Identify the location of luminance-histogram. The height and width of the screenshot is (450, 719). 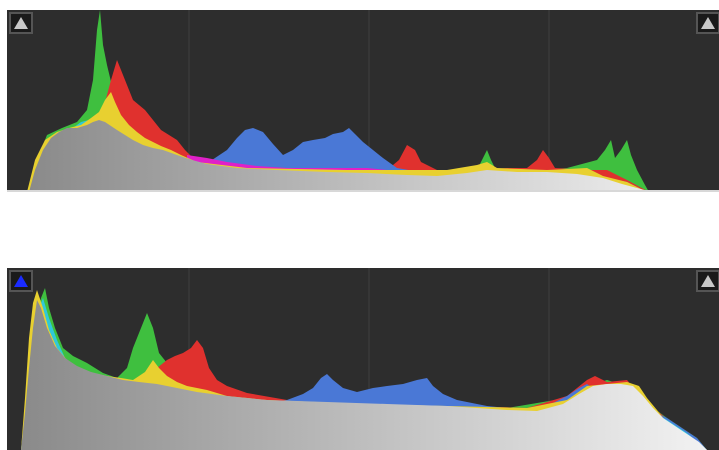
(340, 156).